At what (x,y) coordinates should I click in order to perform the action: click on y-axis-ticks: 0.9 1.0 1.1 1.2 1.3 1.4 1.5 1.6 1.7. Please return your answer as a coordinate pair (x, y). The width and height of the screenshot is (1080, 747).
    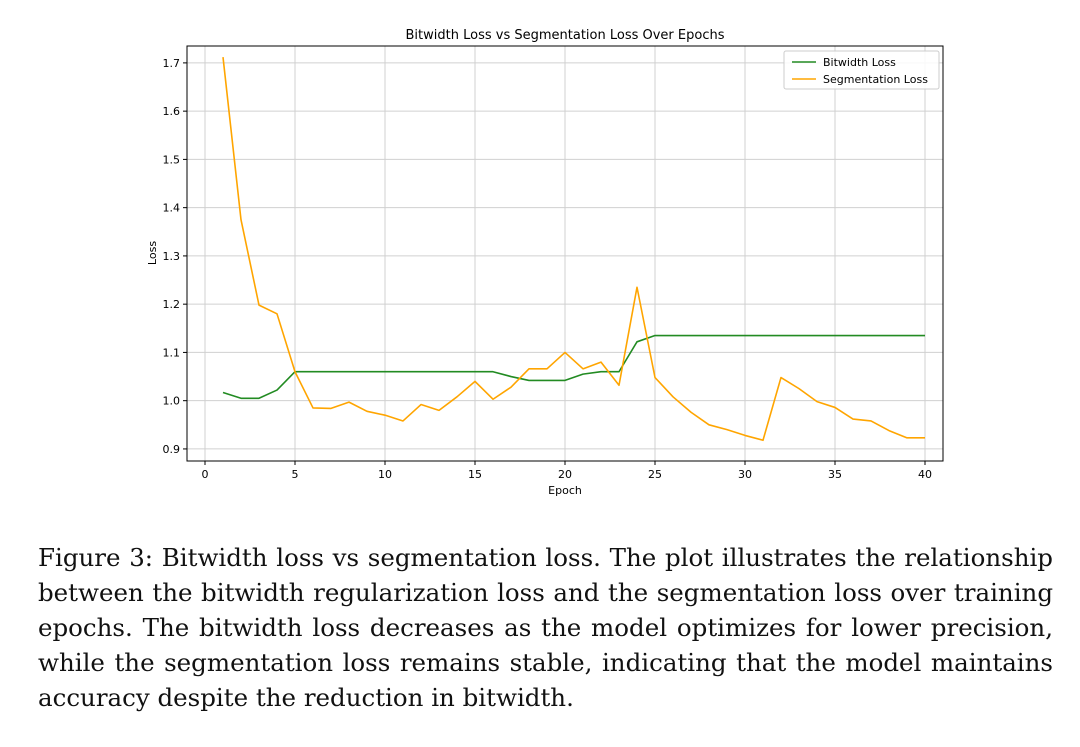
    Looking at the image, I should click on (175, 256).